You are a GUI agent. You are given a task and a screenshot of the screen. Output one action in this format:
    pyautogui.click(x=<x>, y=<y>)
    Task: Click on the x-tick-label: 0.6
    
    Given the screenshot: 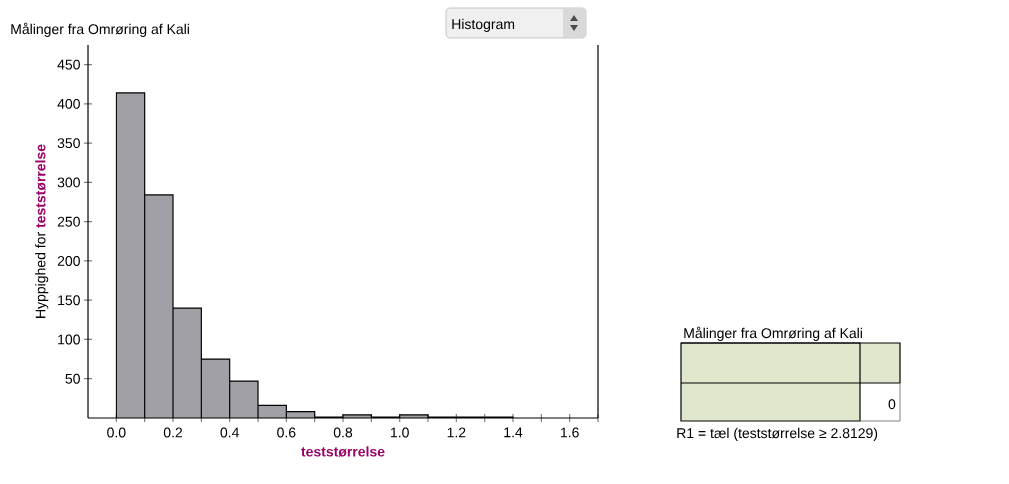 What is the action you would take?
    pyautogui.click(x=286, y=432)
    